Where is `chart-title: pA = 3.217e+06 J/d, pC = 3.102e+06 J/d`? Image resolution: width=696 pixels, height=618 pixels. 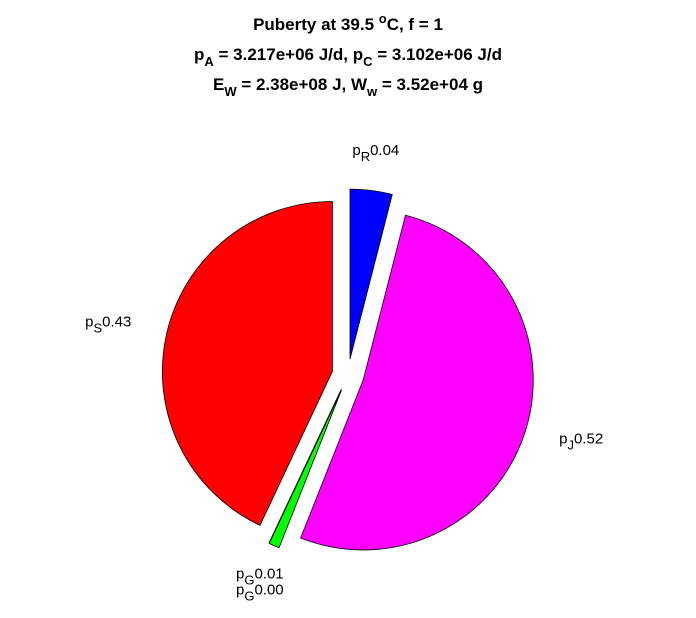
chart-title: pA = 3.217e+06 J/d, pC = 3.102e+06 J/d is located at coordinates (348, 57).